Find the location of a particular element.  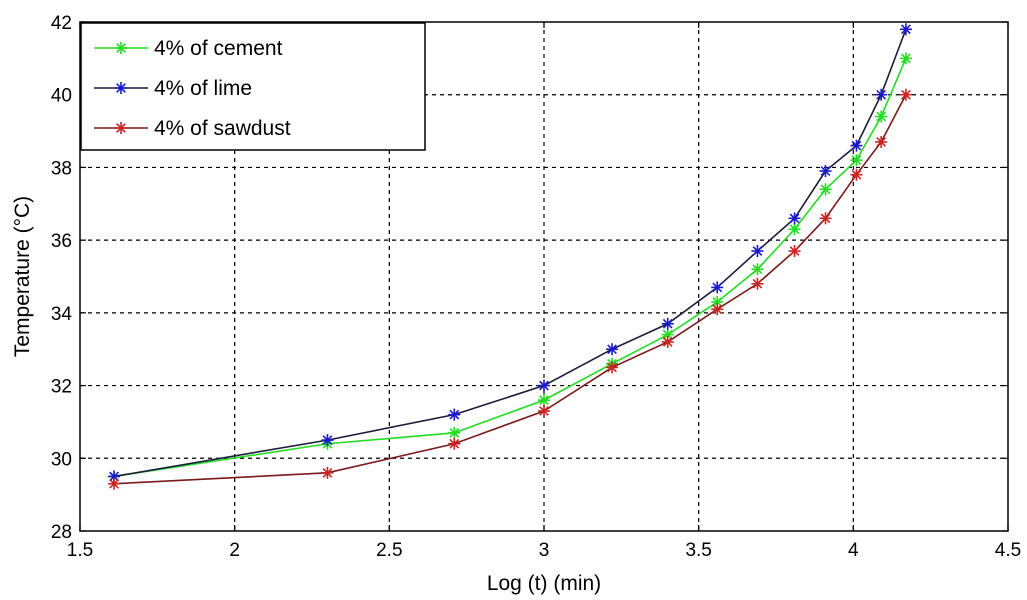

legend-entry: 4% of sawdust is located at coordinates (192, 128).